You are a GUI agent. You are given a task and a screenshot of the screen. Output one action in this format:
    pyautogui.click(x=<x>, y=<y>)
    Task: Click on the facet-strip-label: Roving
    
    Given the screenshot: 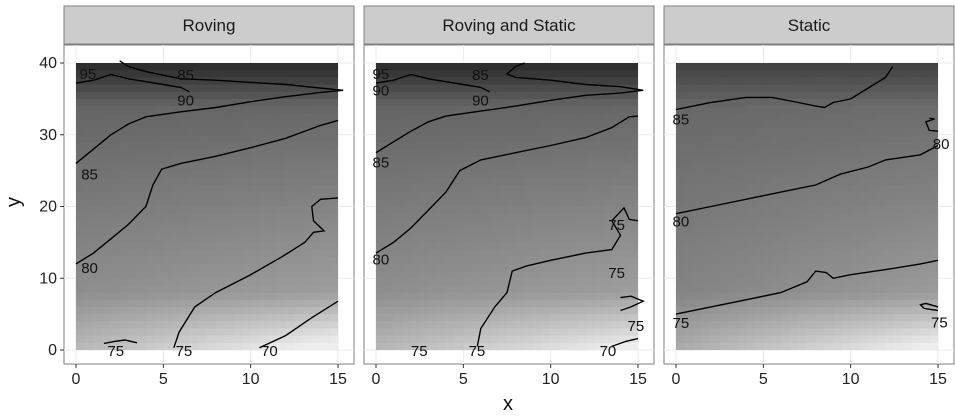 What is the action you would take?
    pyautogui.click(x=209, y=25)
    